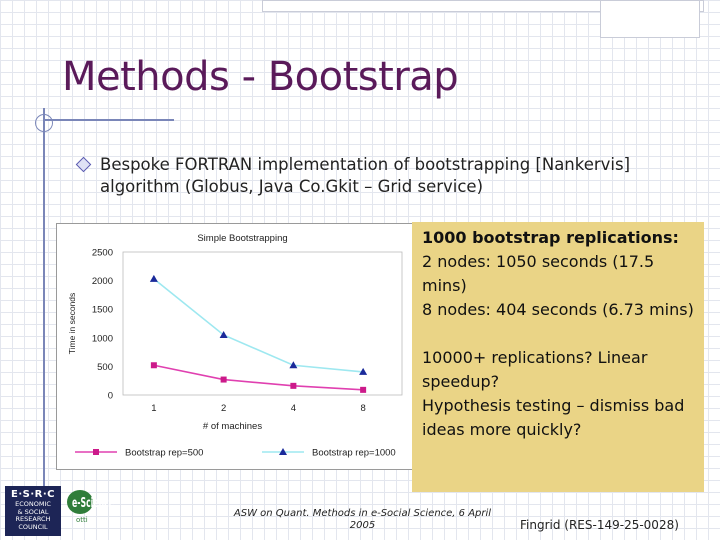  I want to click on escience-logo-sub: otti, so click(82, 520).